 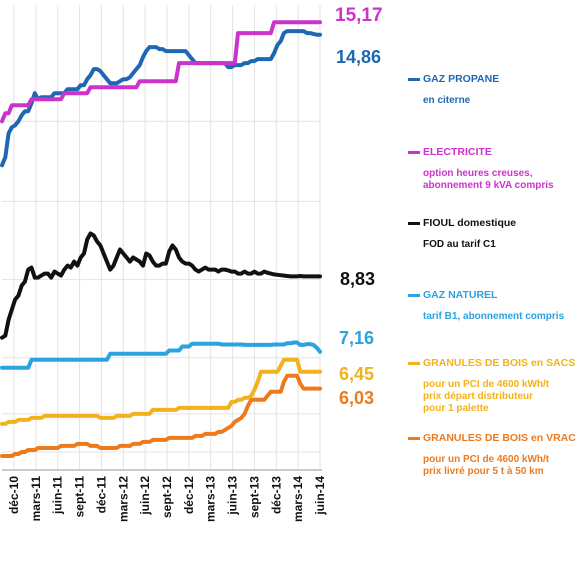 I want to click on x-tick-label: mars-13, so click(x=211, y=499).